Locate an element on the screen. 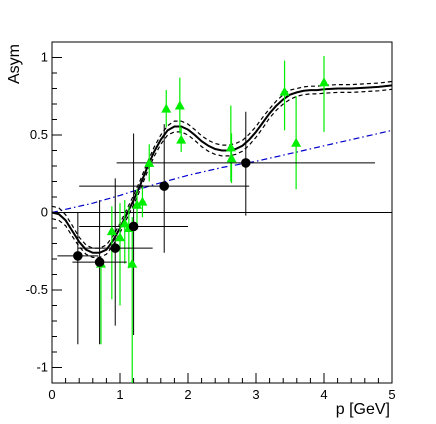 The height and width of the screenshot is (424, 436). y-axis-title: Asym is located at coordinates (14, 64).